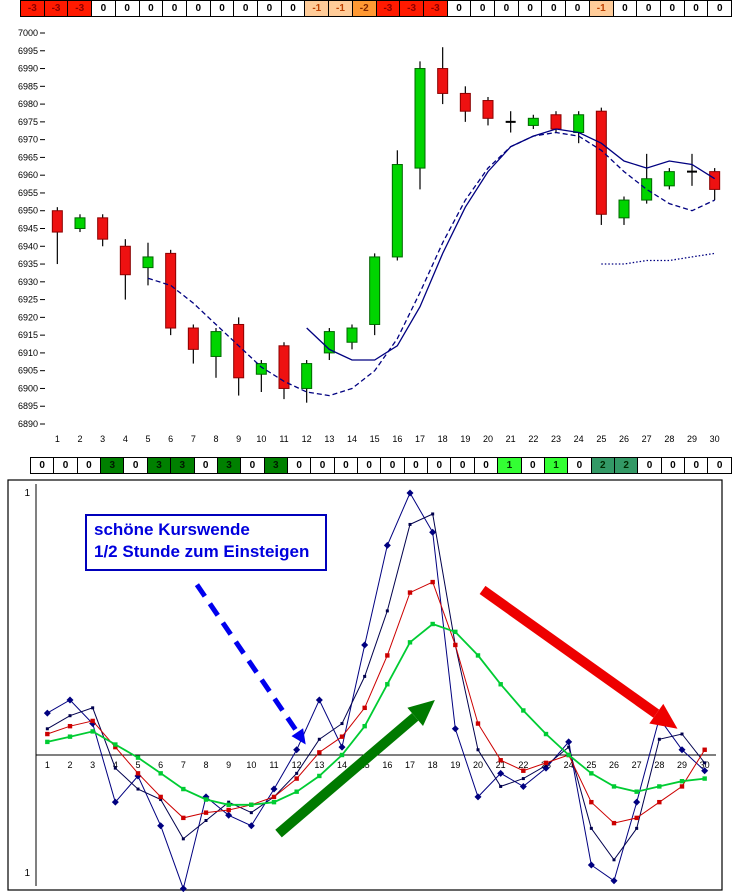 This screenshot has height=893, width=732. I want to click on svg-text: 6995, so click(28, 51).